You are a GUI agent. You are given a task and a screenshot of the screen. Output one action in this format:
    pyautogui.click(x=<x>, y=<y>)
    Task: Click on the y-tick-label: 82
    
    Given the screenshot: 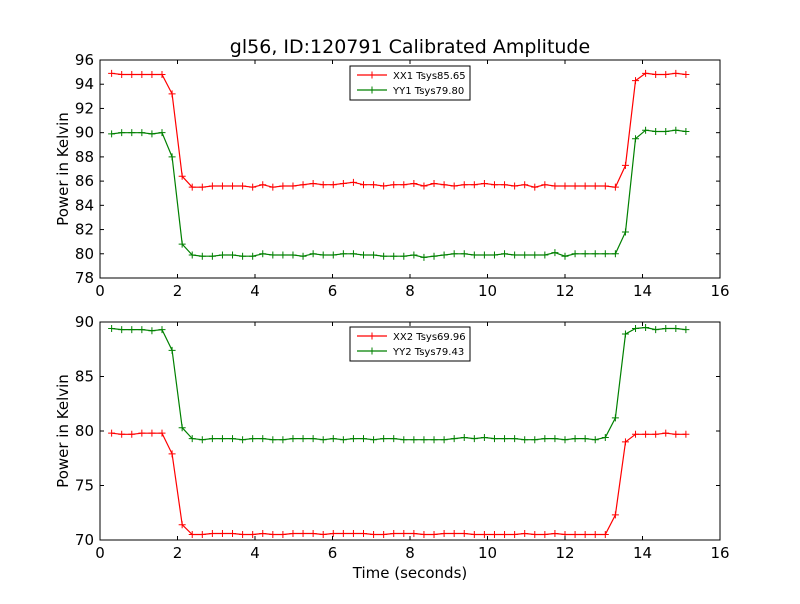 What is the action you would take?
    pyautogui.click(x=84, y=230)
    